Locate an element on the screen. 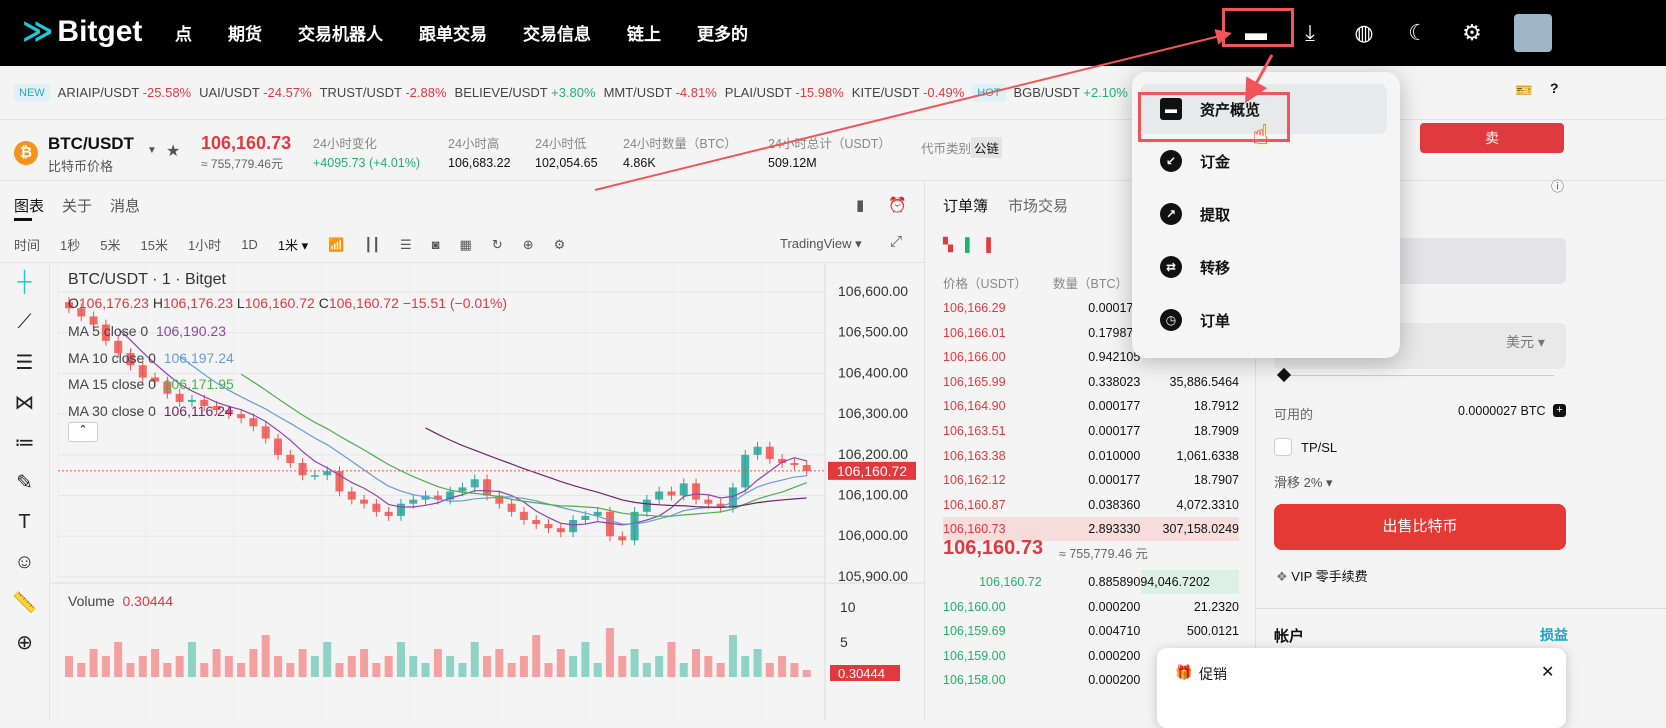  nav-futures: 期货 is located at coordinates (245, 34).